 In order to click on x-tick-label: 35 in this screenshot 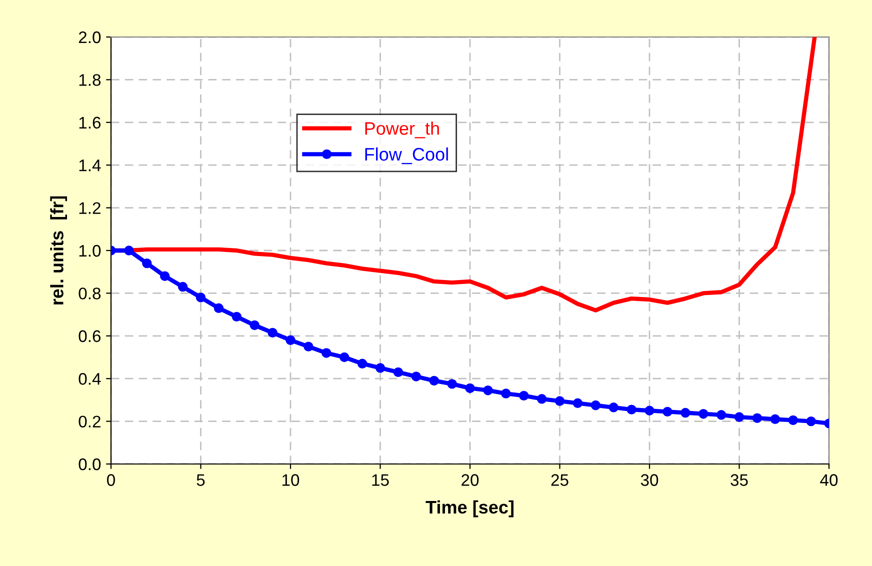, I will do `click(739, 480)`.